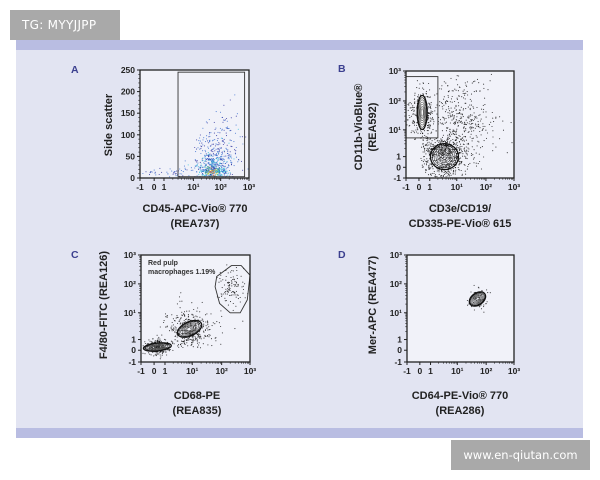 The image size is (600, 480). What do you see at coordinates (164, 187) in the screenshot?
I see `x-tick-label: 1` at bounding box center [164, 187].